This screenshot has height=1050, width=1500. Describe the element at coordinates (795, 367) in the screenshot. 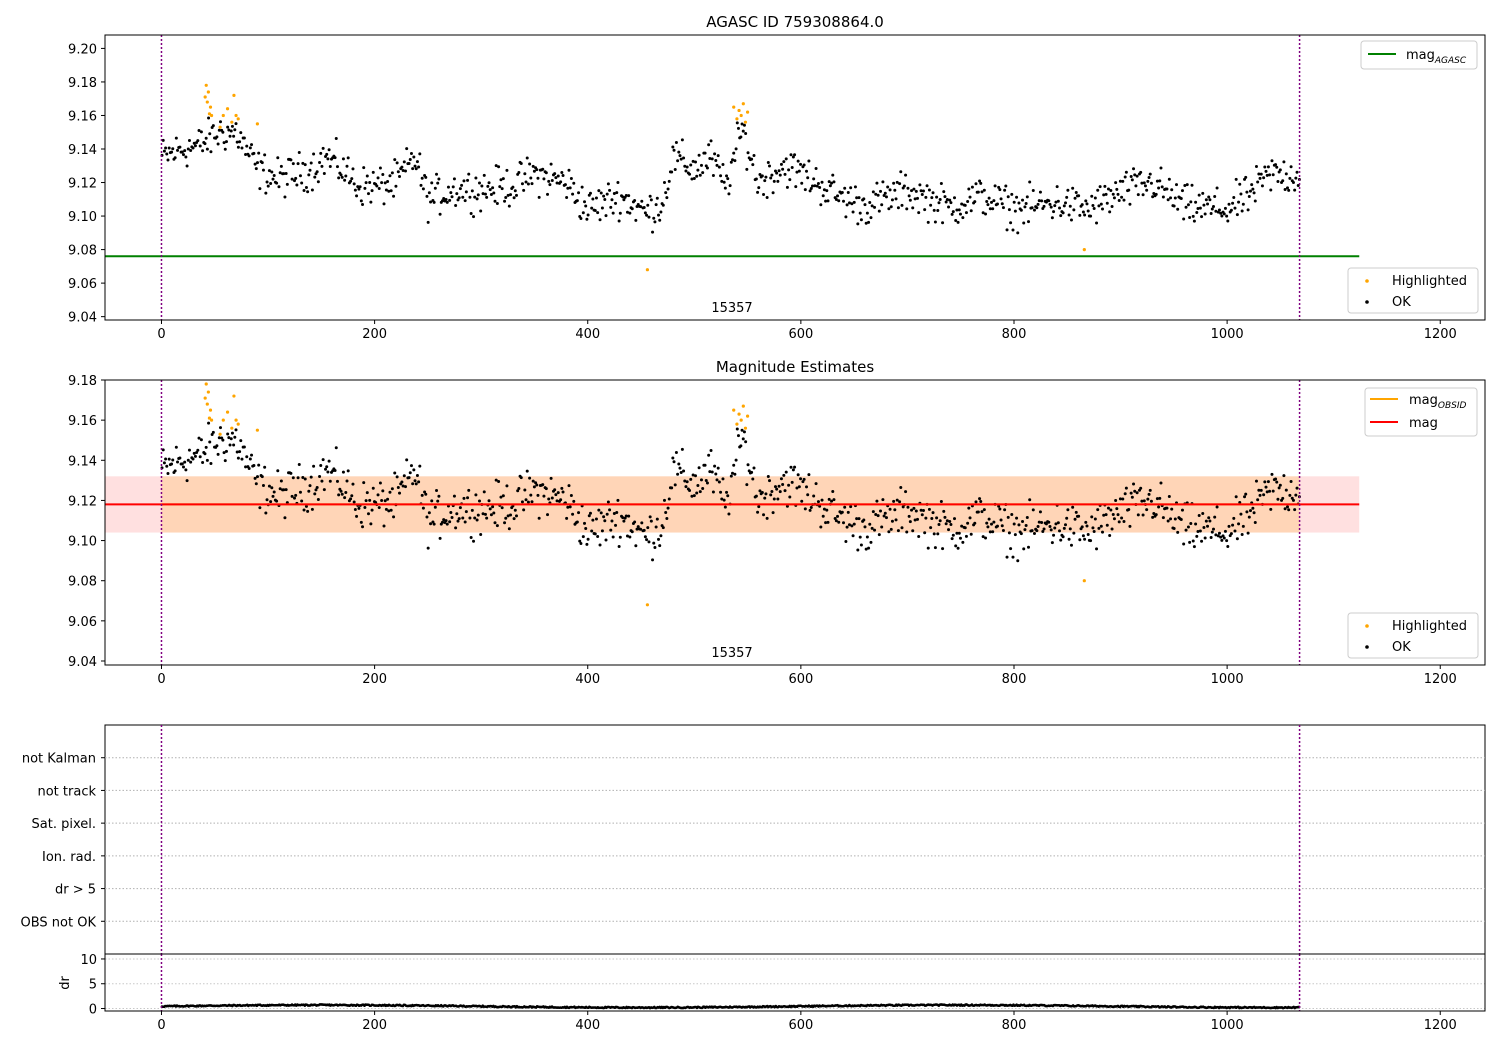

I see `chart-title: Magnitude Estimates` at that location.